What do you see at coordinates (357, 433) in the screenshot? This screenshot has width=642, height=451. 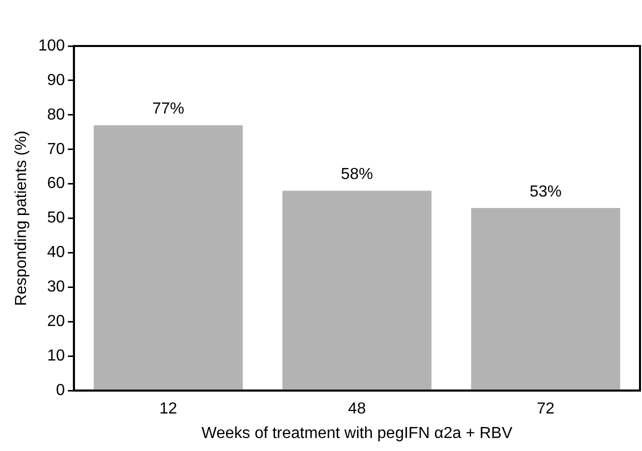 I see `x-axis-title: Weeks of treatment with pegIFN α2a + RBV` at bounding box center [357, 433].